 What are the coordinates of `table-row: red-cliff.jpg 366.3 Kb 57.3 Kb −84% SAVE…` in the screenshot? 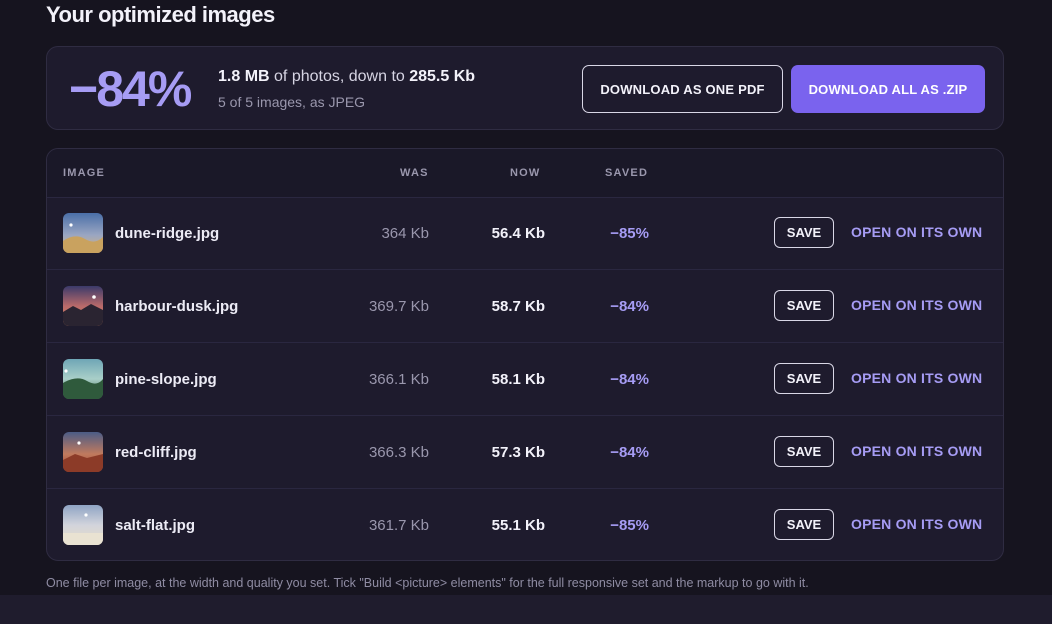 It's located at (525, 452).